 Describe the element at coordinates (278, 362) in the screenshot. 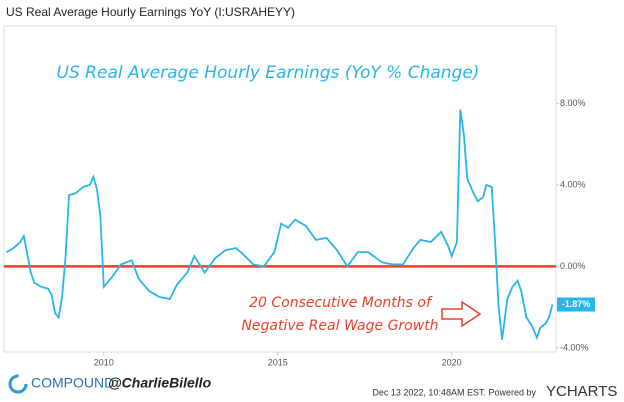

I see `x-tick-label: 2015` at that location.